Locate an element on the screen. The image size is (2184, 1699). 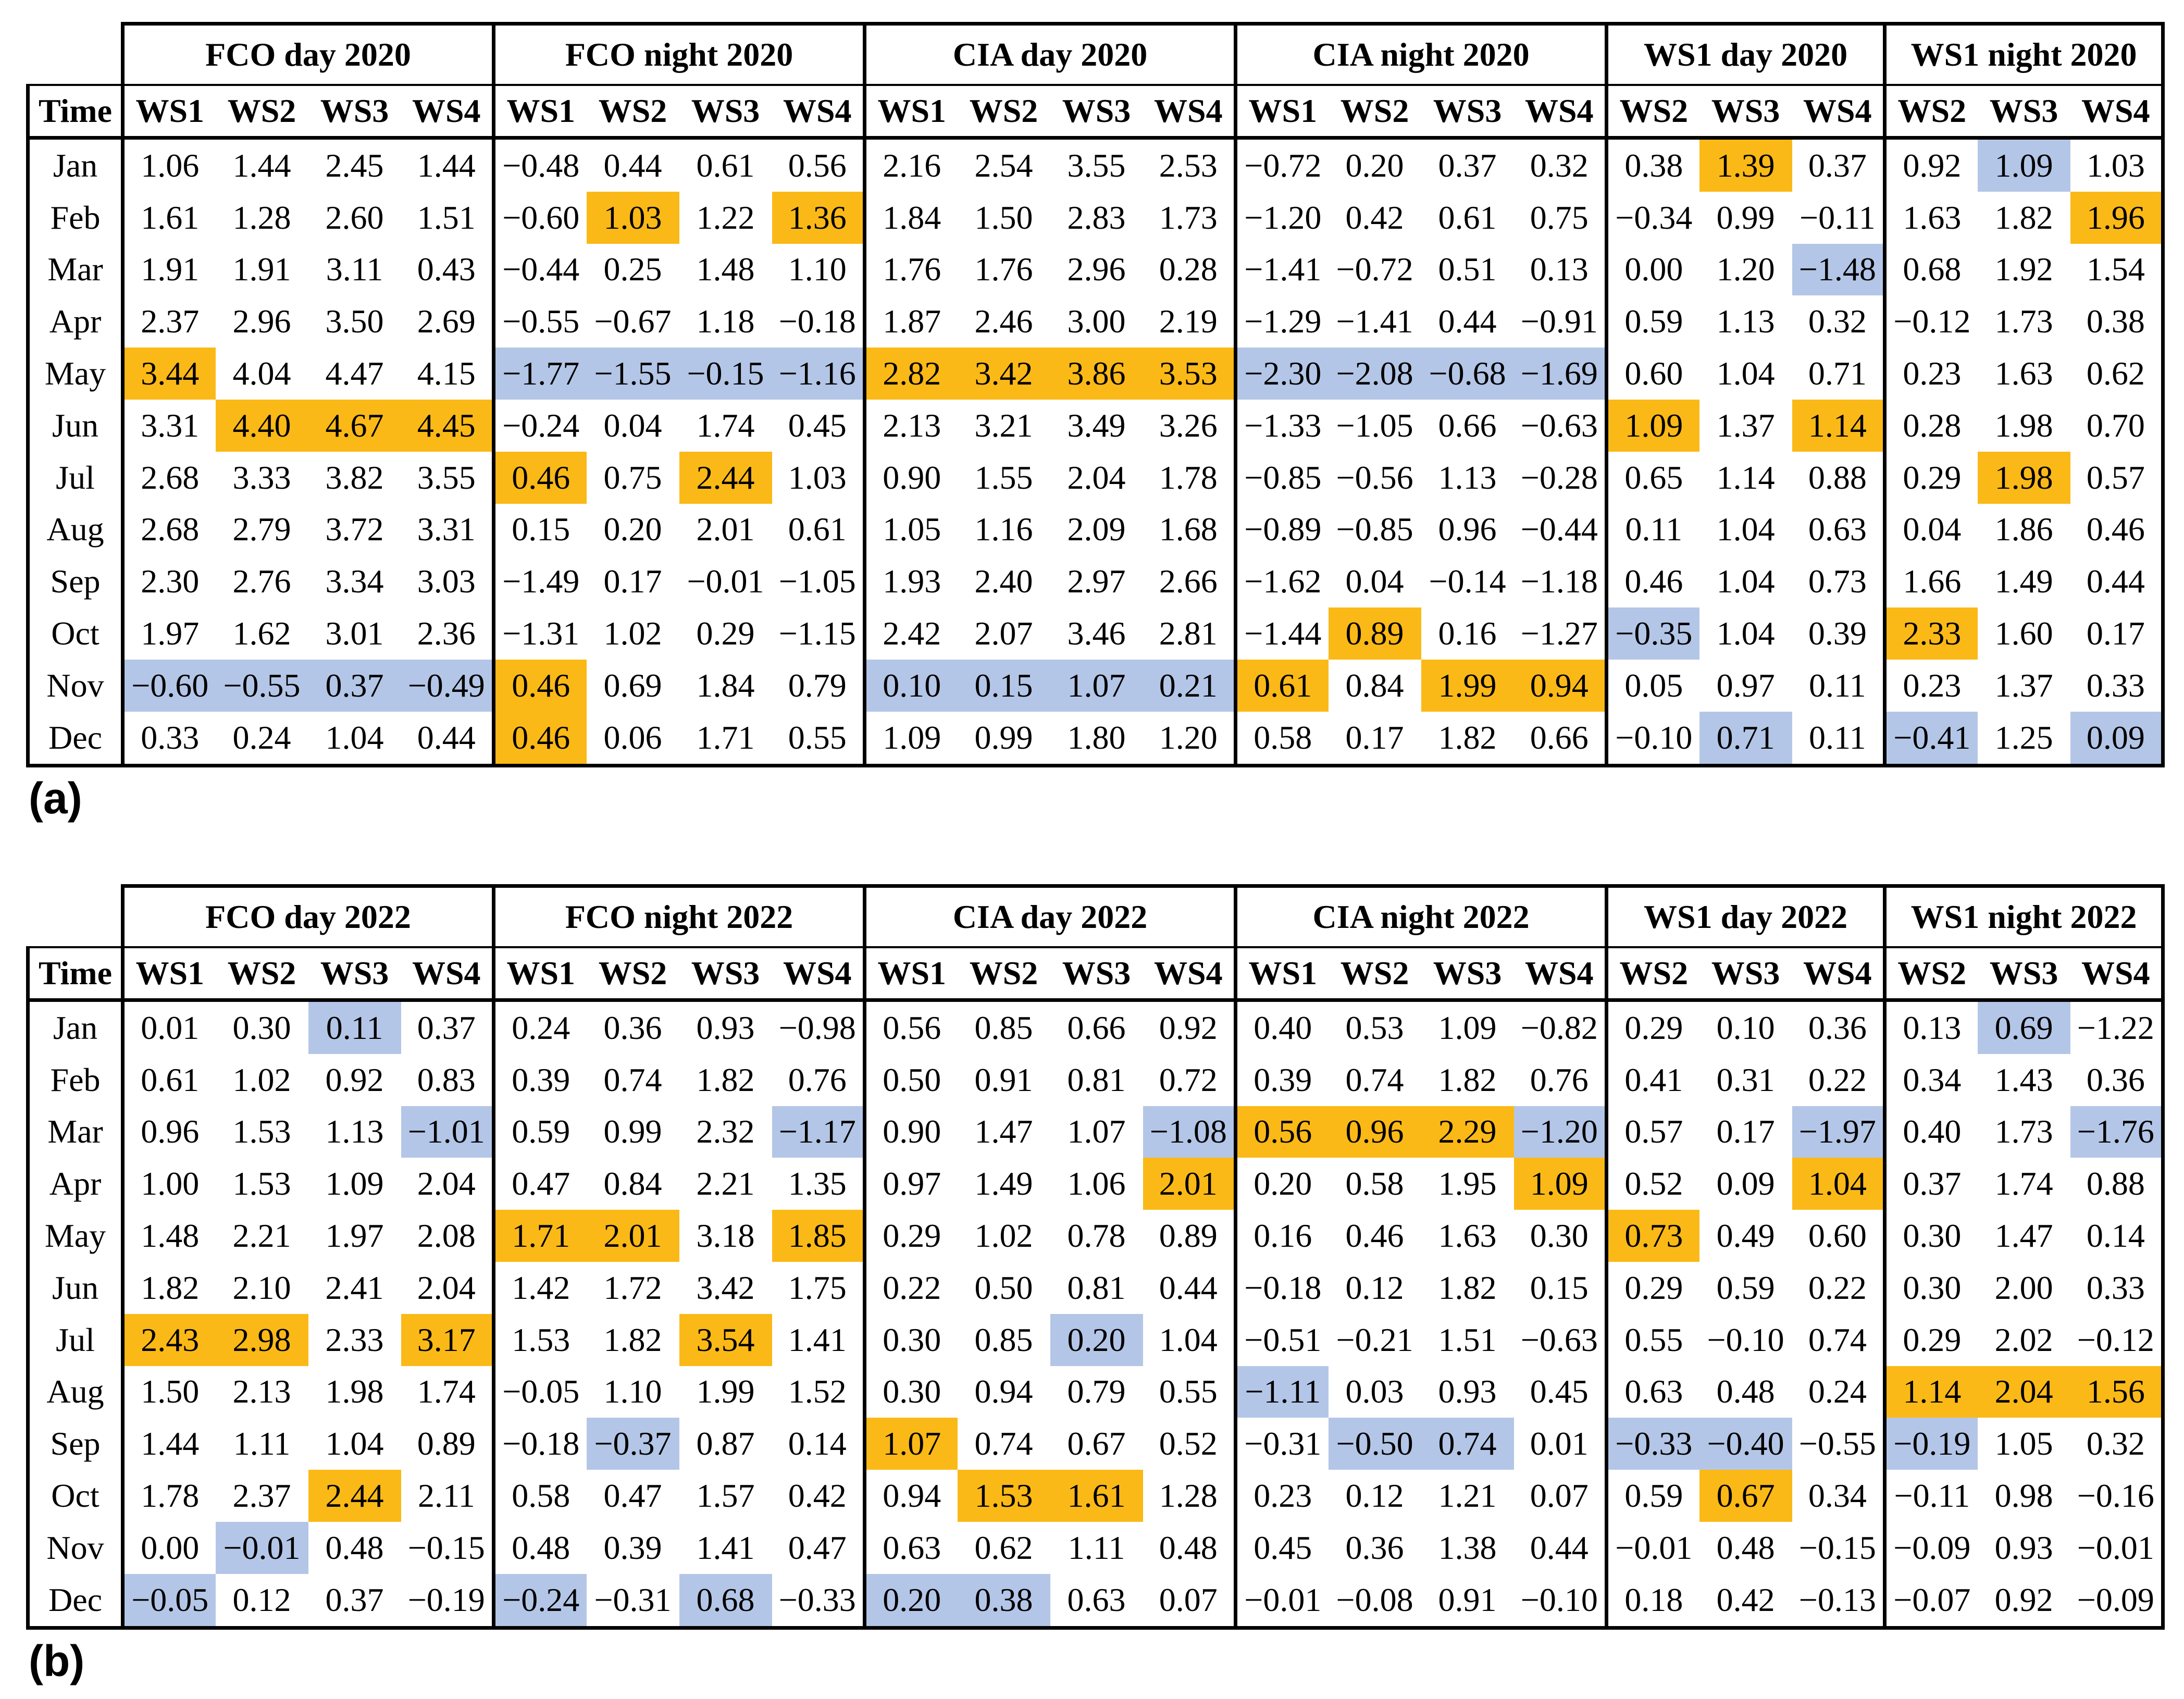
station-header: WS2 is located at coordinates (1374, 112).